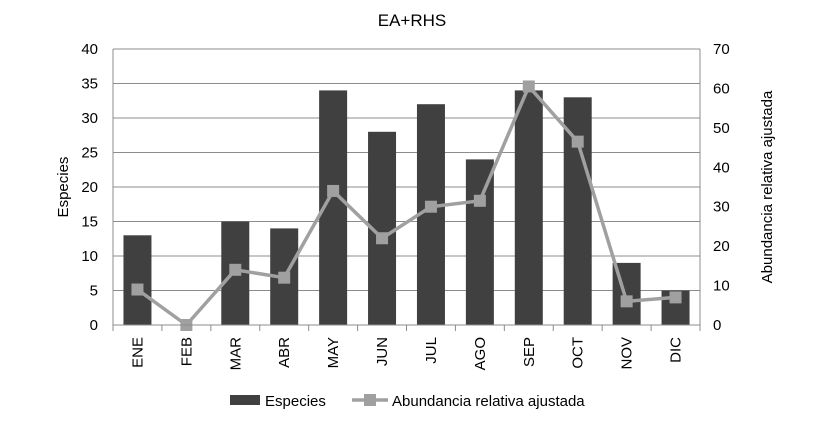 Image resolution: width=825 pixels, height=426 pixels. I want to click on x-tick-label: JUN, so click(382, 351).